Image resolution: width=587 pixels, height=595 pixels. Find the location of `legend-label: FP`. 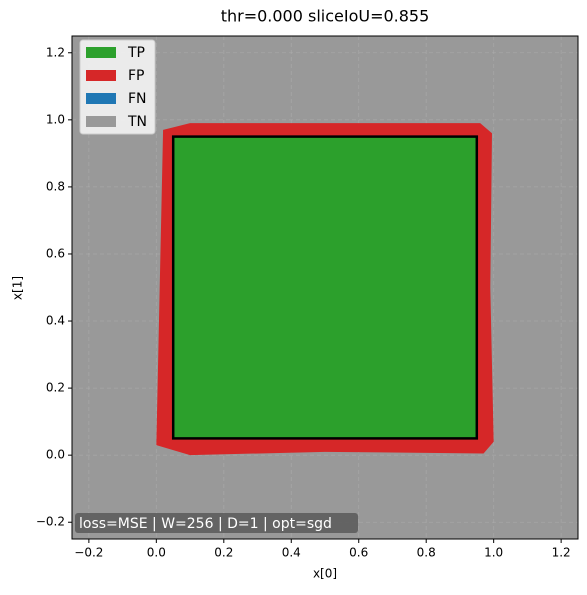

legend-label: FP is located at coordinates (136, 76).